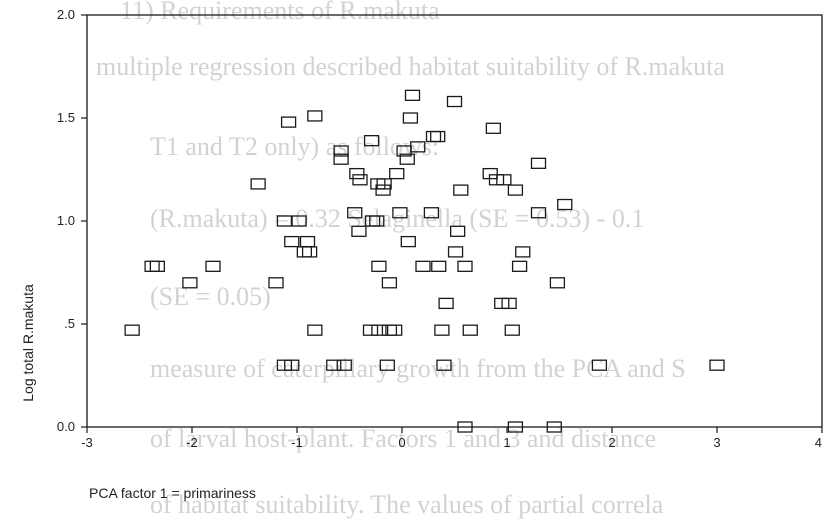  Describe the element at coordinates (716, 442) in the screenshot. I see `x-tick-label: 3` at that location.